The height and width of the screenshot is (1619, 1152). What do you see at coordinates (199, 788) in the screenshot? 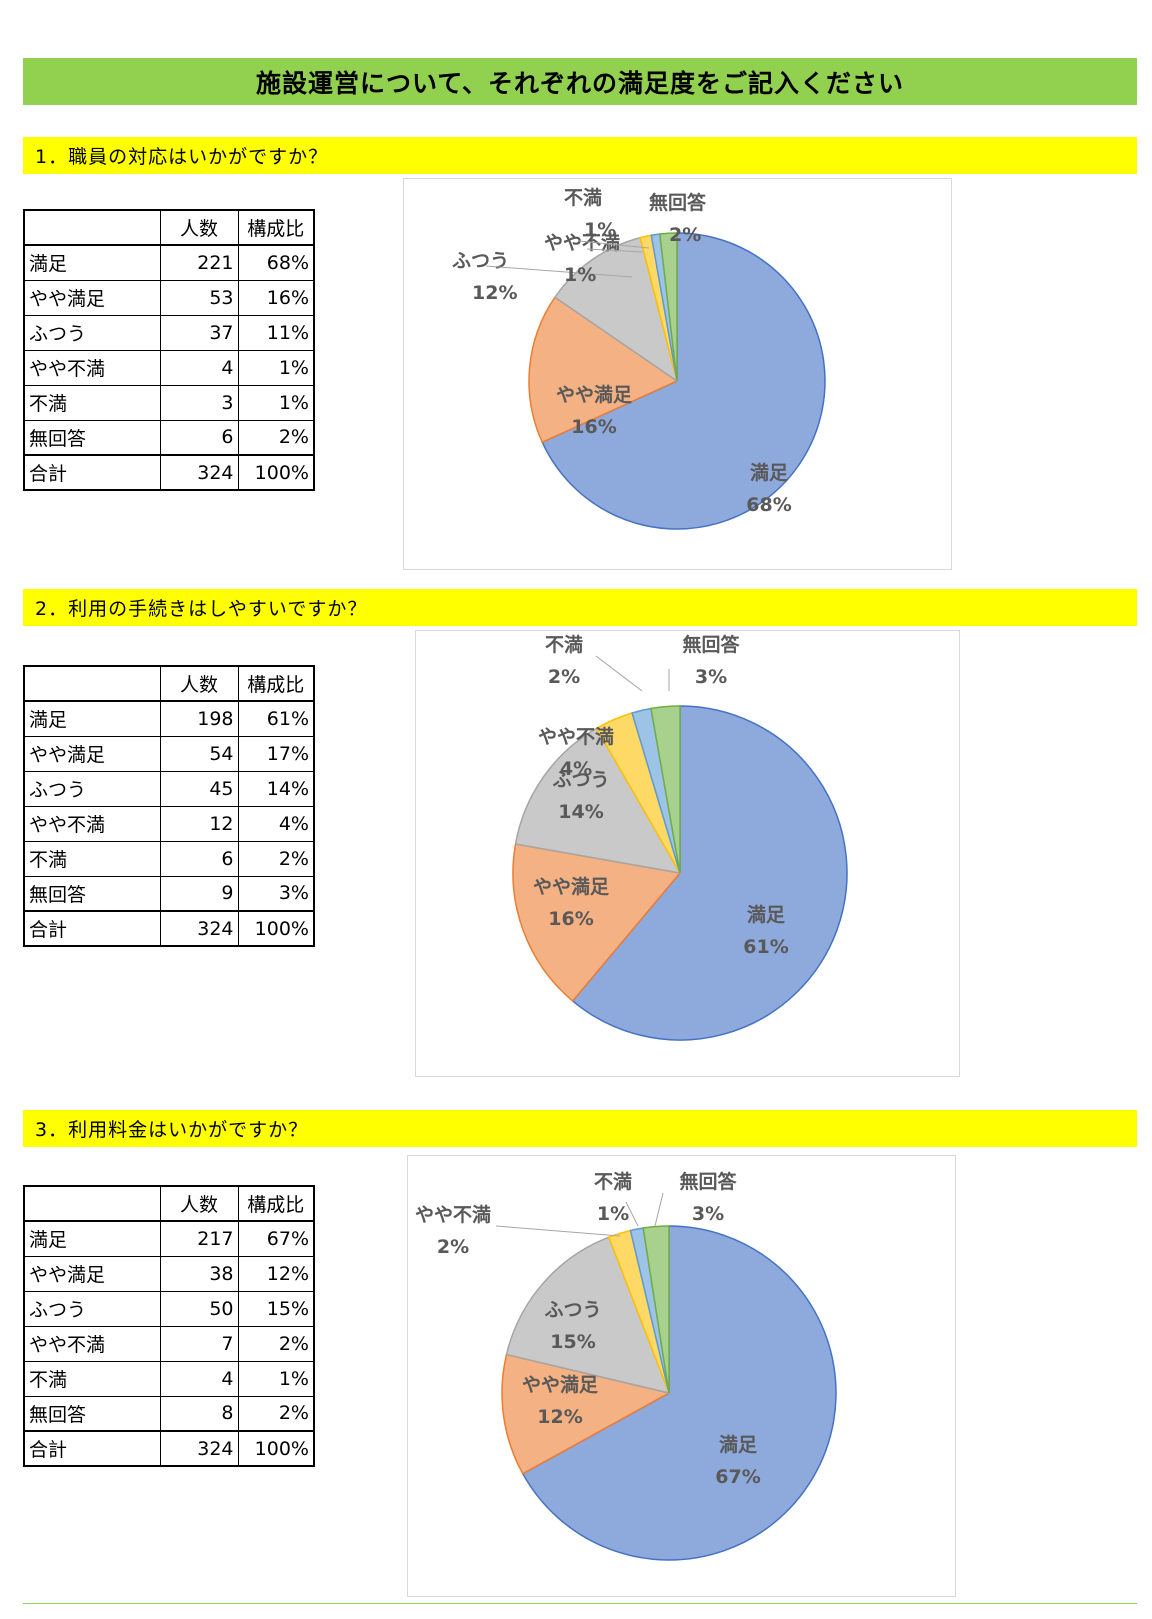
I see `row-count: 45` at bounding box center [199, 788].